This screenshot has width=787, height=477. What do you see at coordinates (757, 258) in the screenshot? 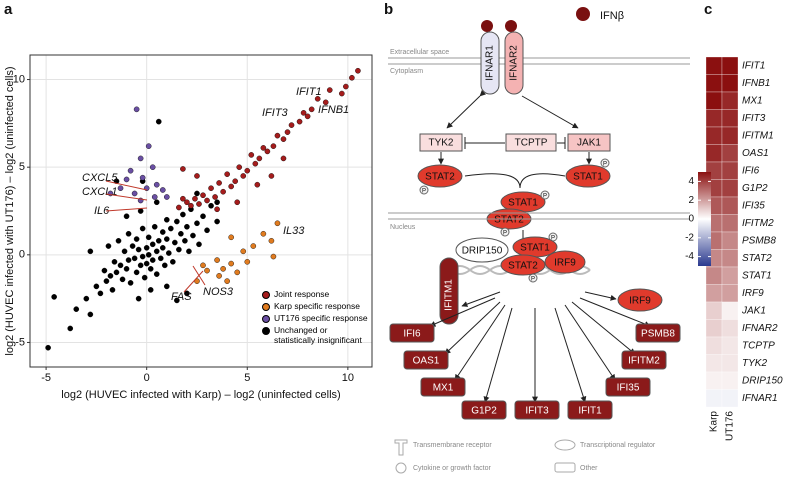
I see `row-label: STAT2` at bounding box center [757, 258].